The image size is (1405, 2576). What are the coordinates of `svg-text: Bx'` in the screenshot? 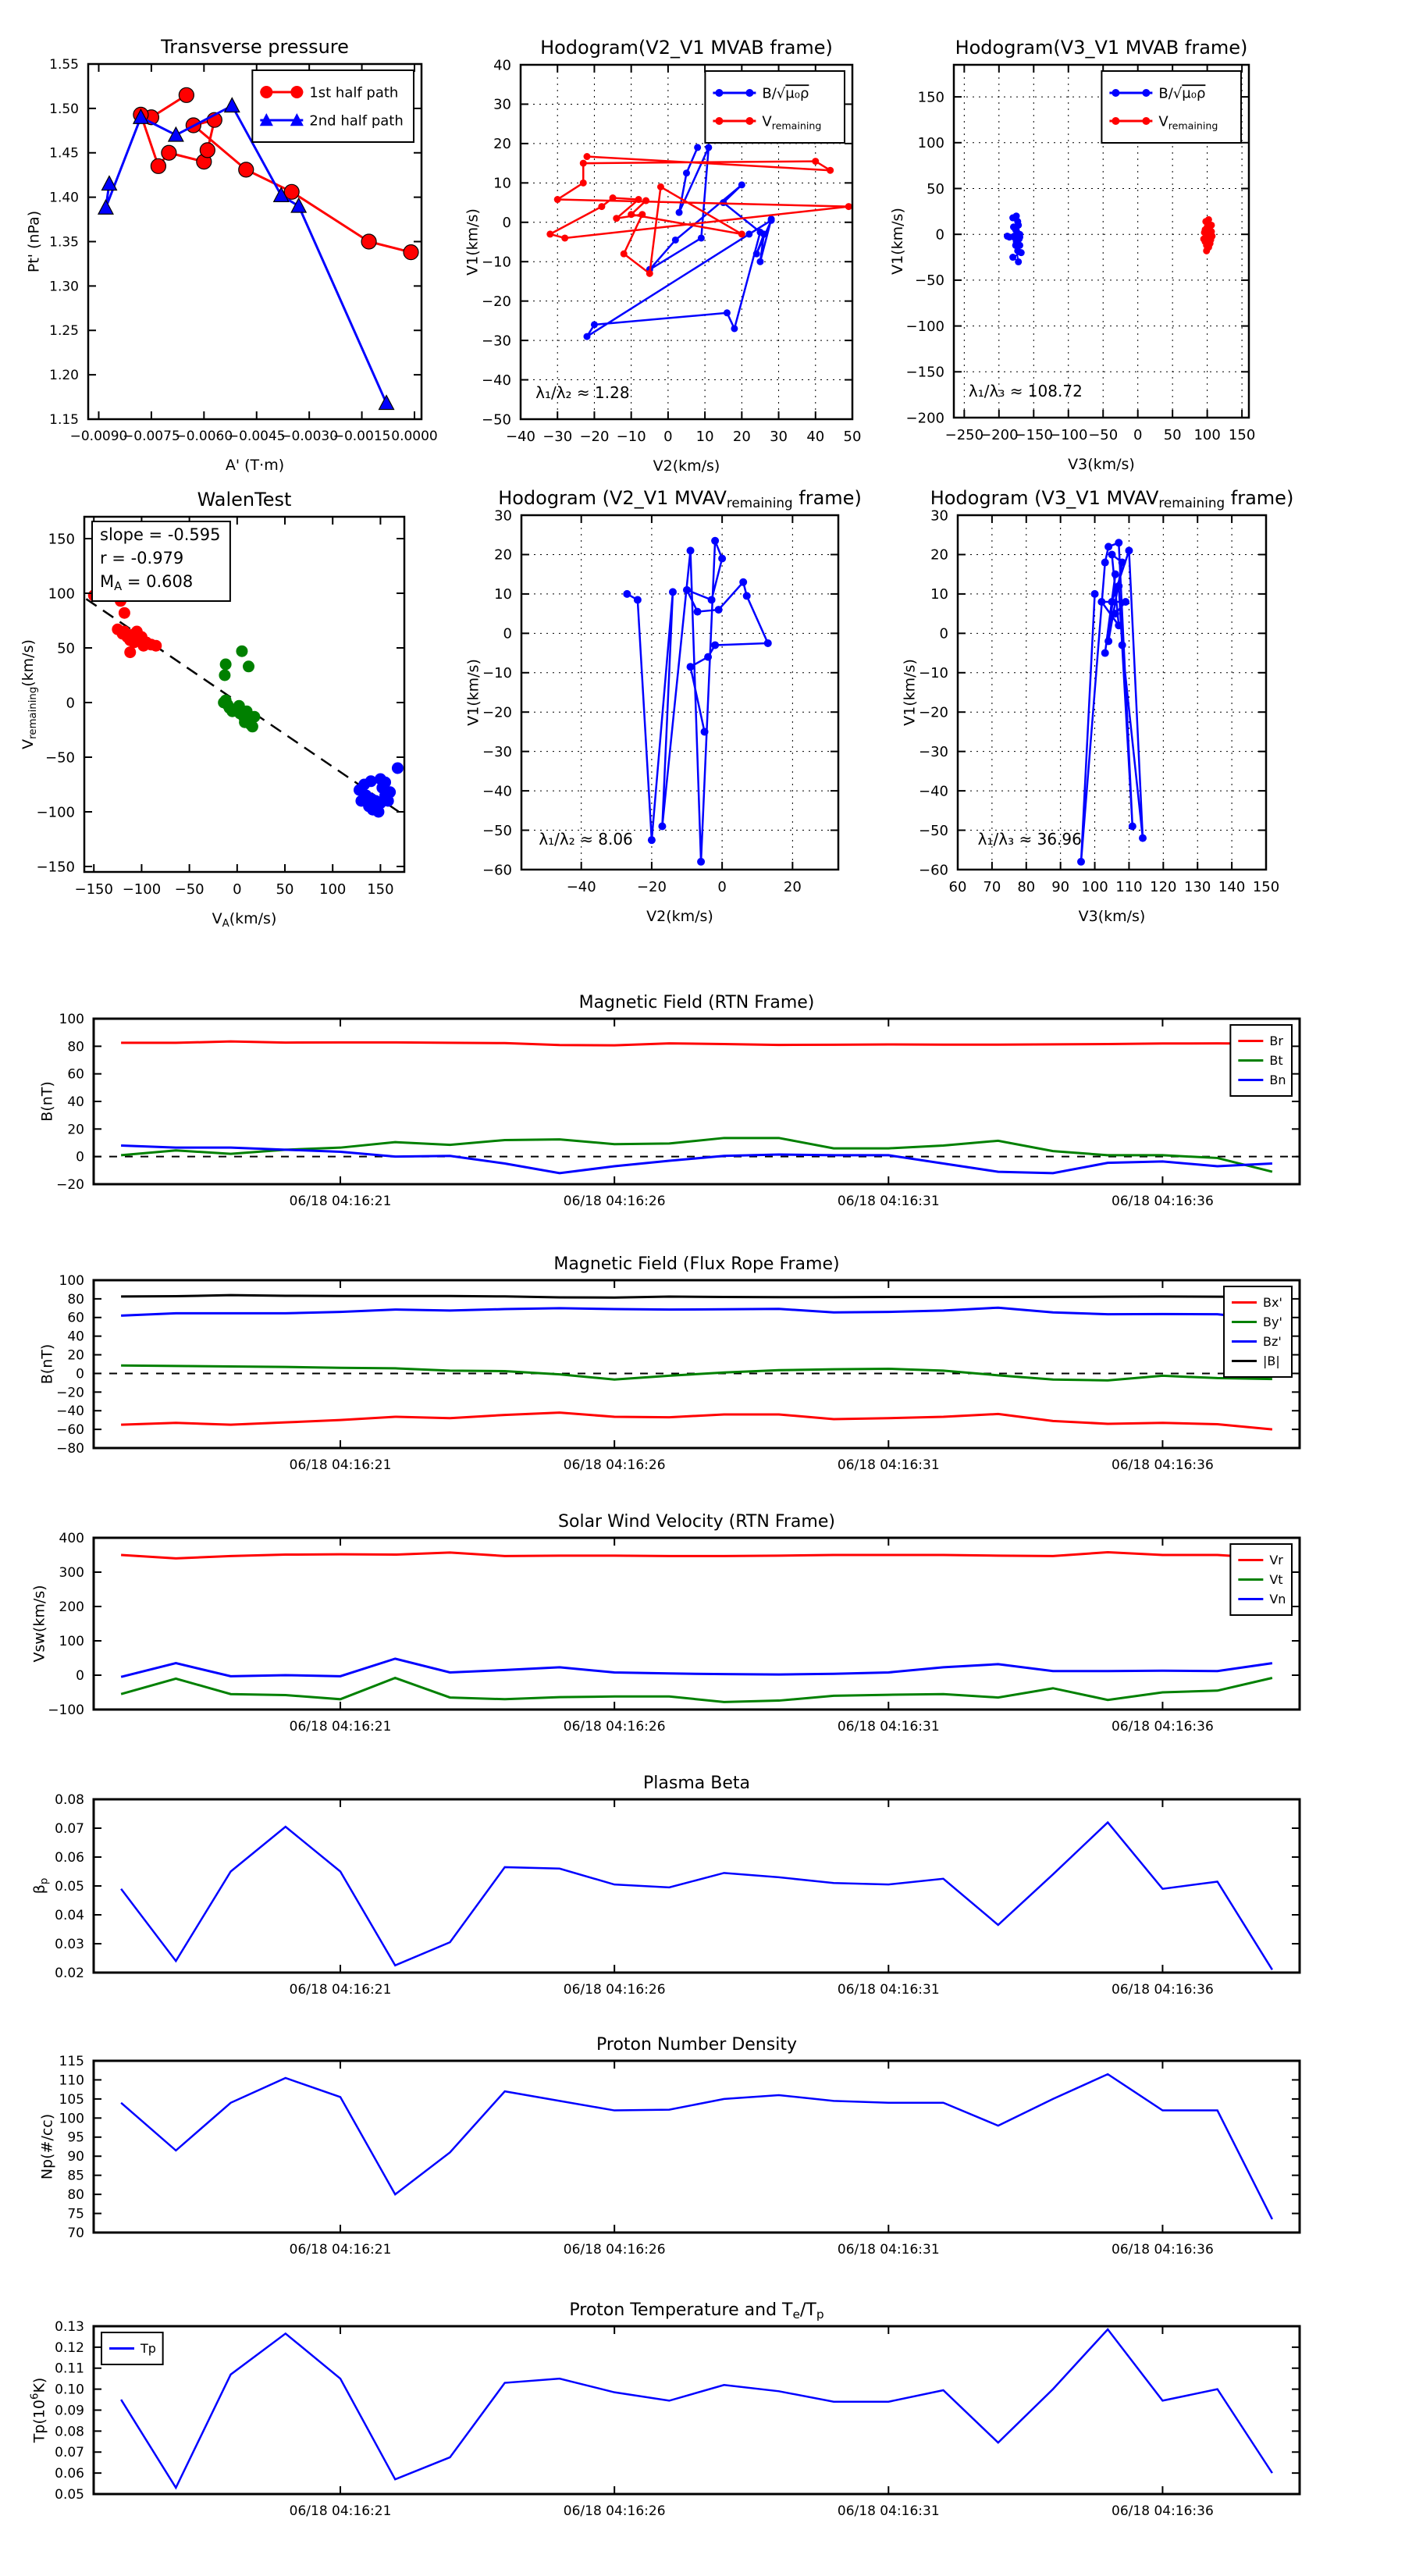 It's located at (1273, 1302).